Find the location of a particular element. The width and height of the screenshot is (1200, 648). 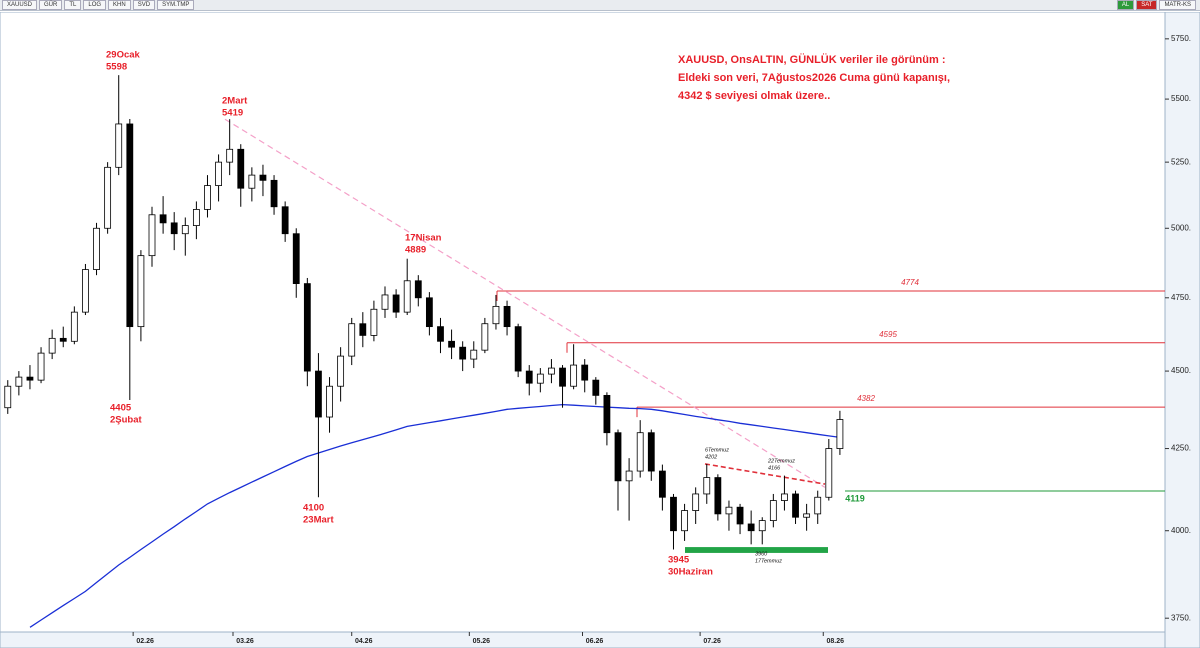

y-tick-label: 5750. is located at coordinates (1181, 38).